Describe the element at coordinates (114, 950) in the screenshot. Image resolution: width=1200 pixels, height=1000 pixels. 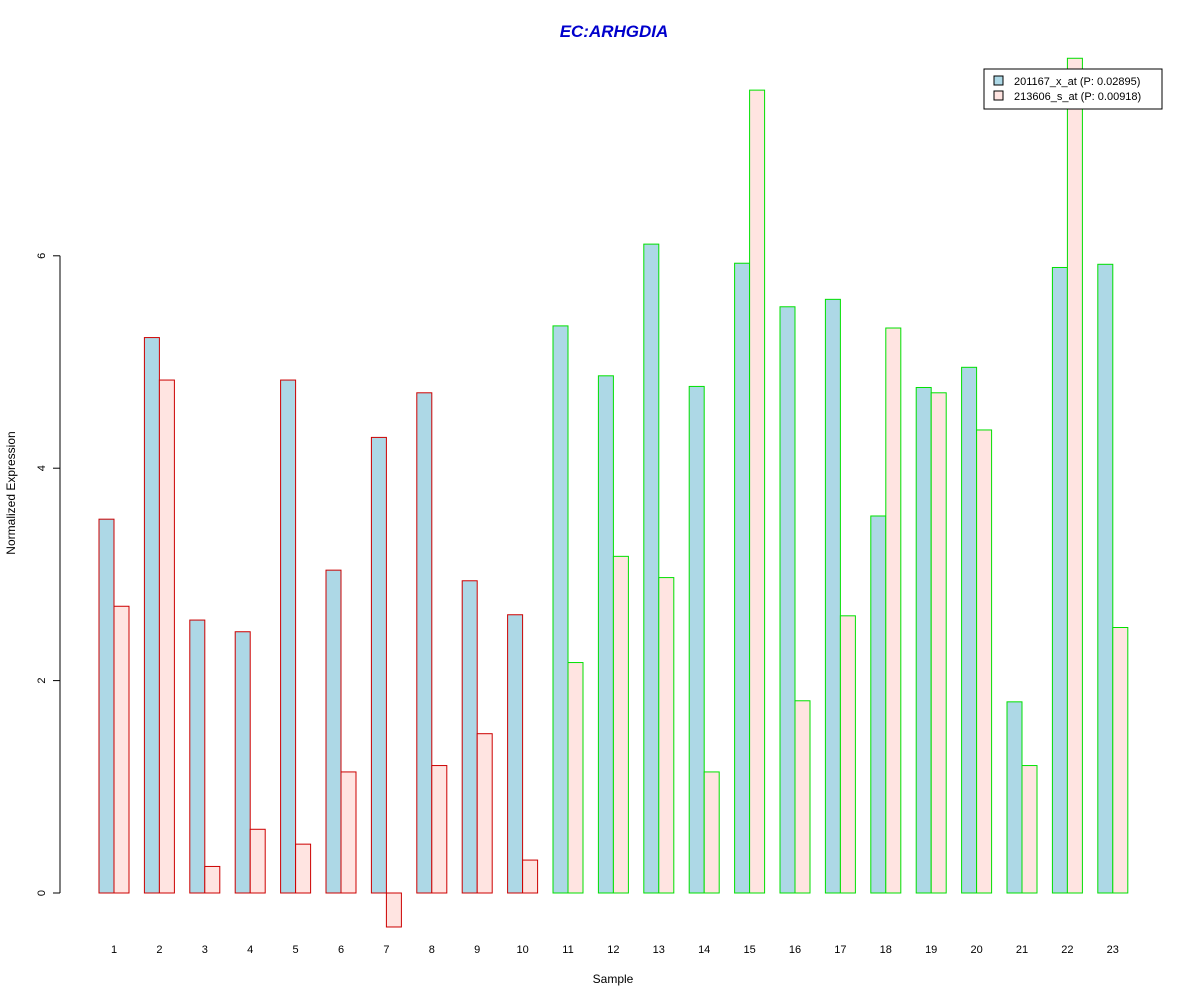
I see `x-tick-label-1: 1` at that location.